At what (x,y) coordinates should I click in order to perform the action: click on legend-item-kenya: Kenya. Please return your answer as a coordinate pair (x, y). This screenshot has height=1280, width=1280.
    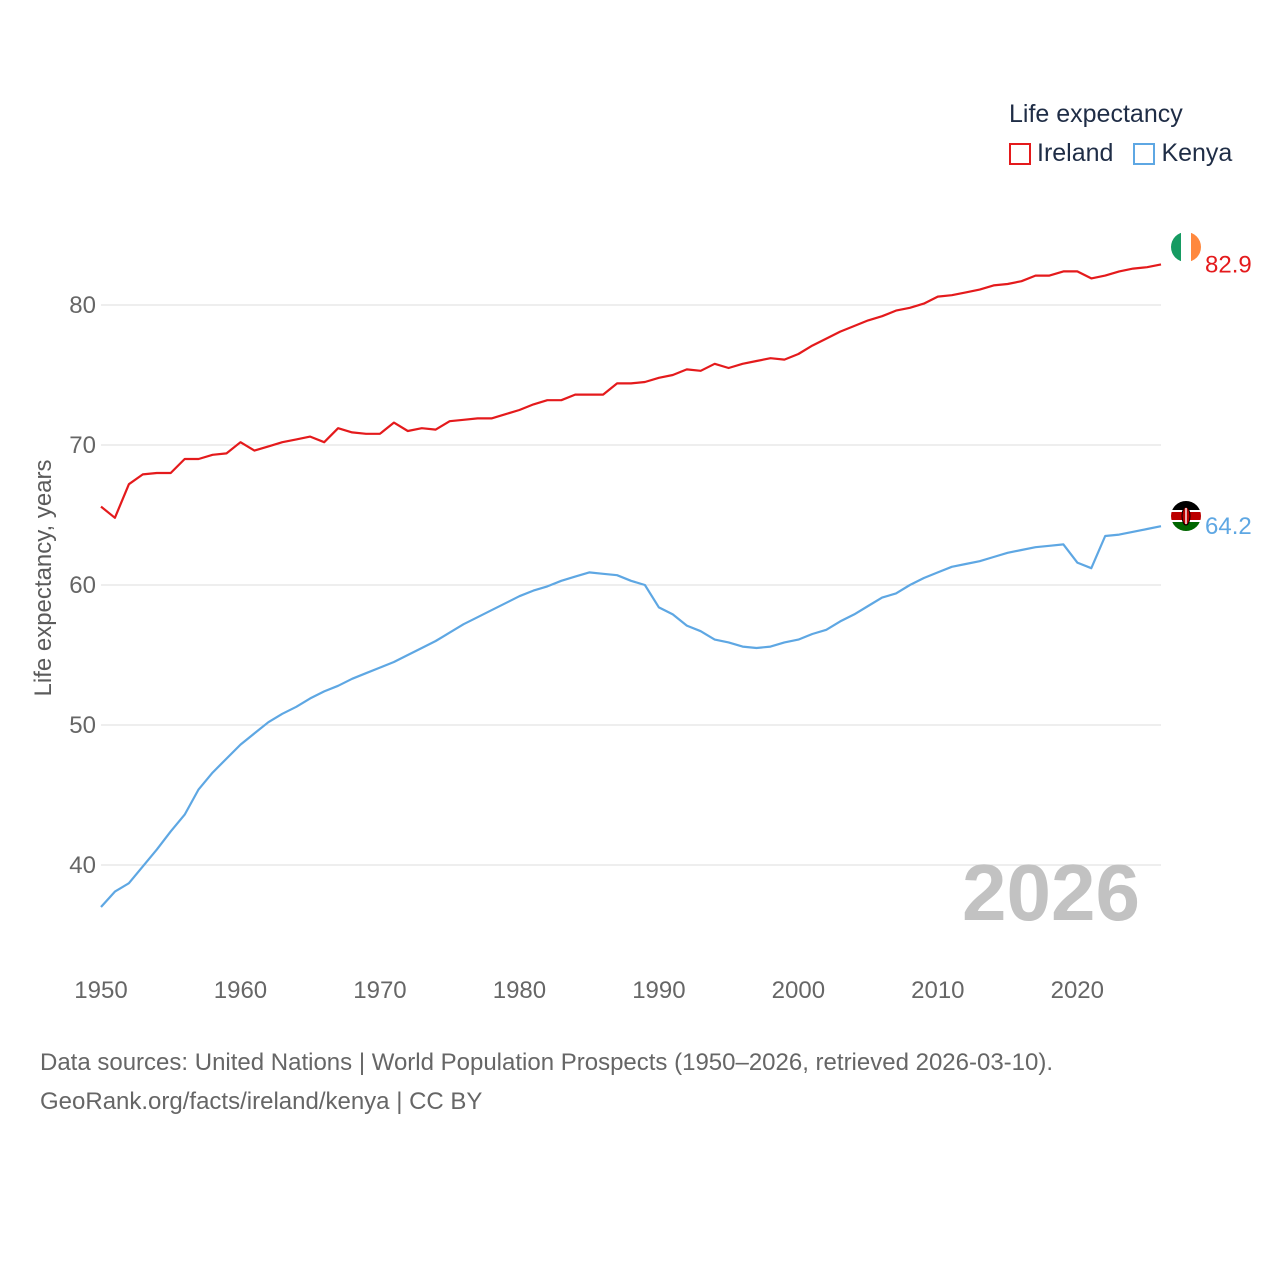
    Looking at the image, I should click on (1182, 153).